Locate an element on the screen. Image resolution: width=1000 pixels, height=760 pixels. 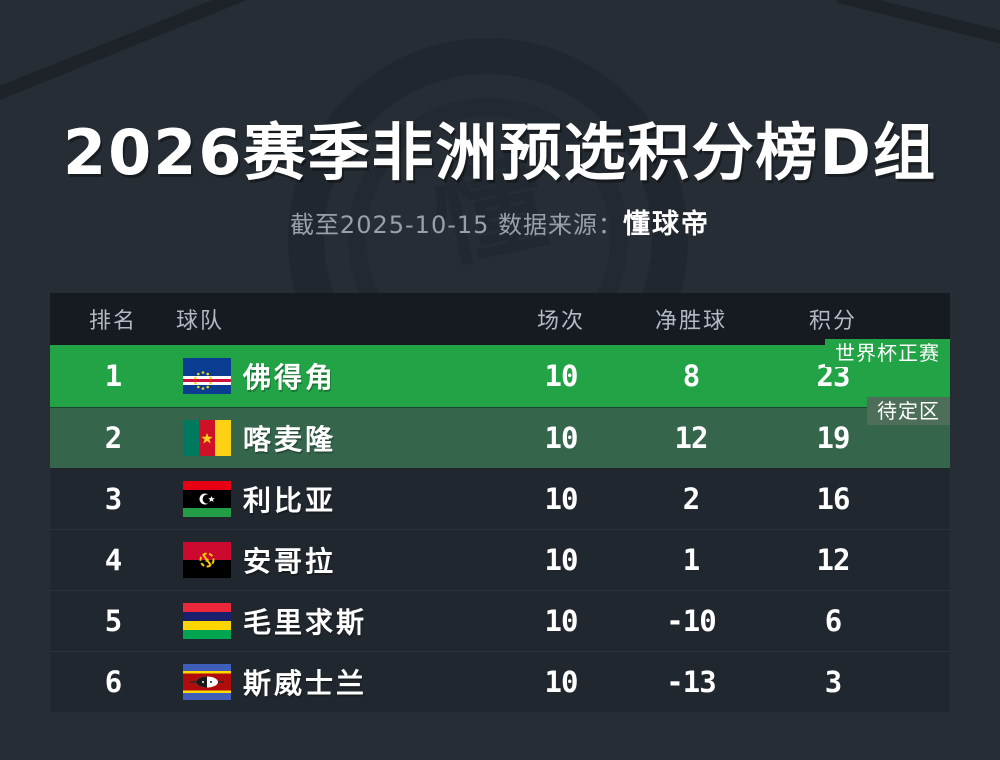
goal-difference-value: 8 is located at coordinates (691, 376).